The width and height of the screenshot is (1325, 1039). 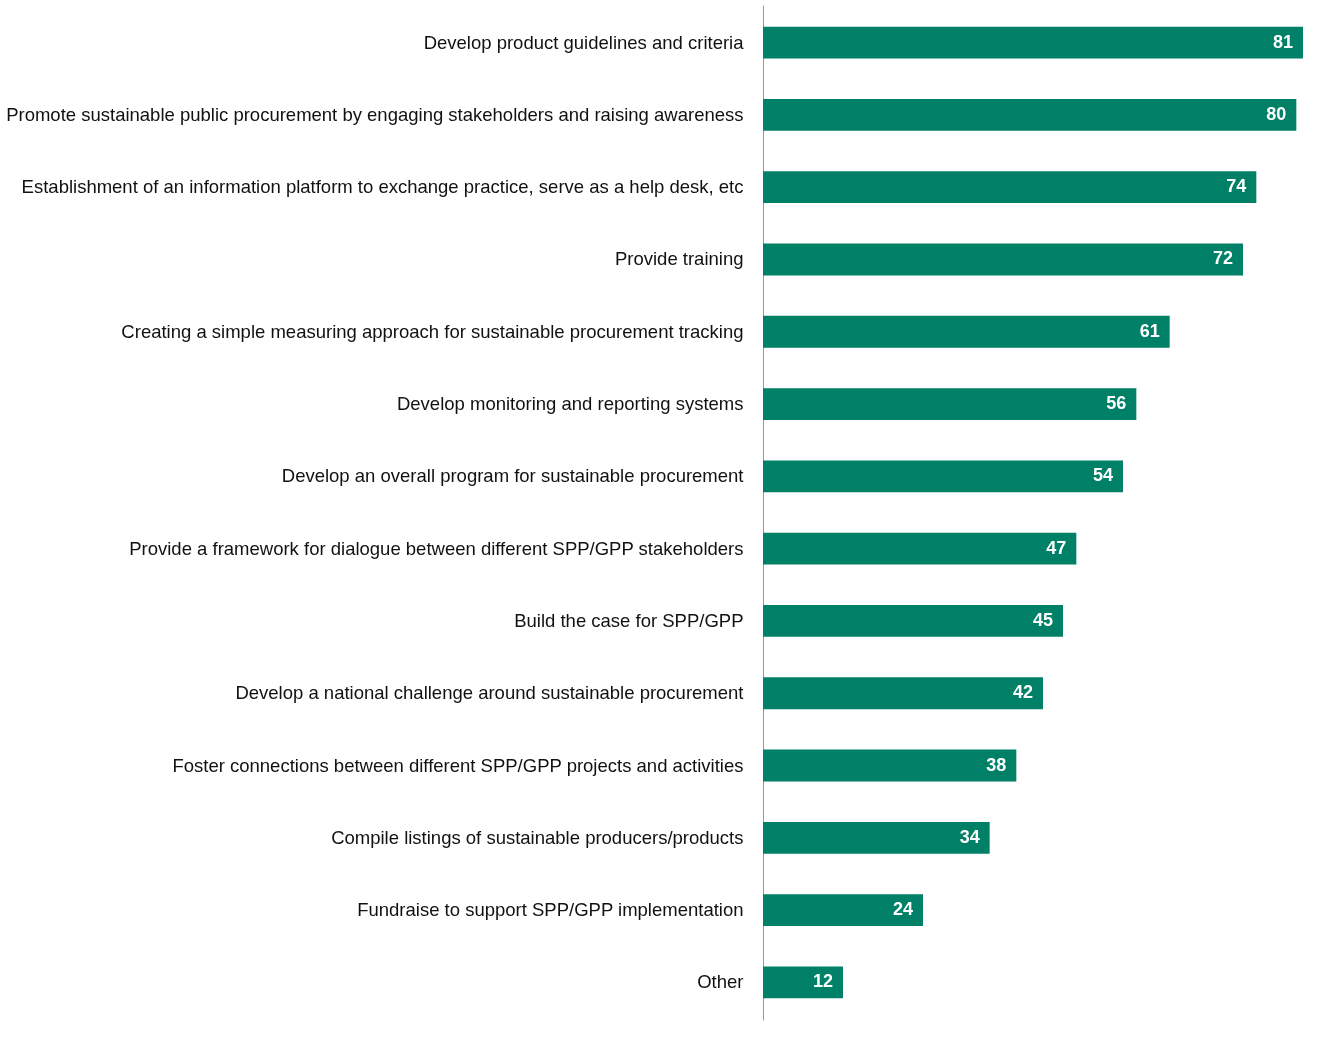 What do you see at coordinates (382, 187) in the screenshot?
I see `y-tick-label: Establishment of an information platform to exchange practice, serve as a help desk, etc` at bounding box center [382, 187].